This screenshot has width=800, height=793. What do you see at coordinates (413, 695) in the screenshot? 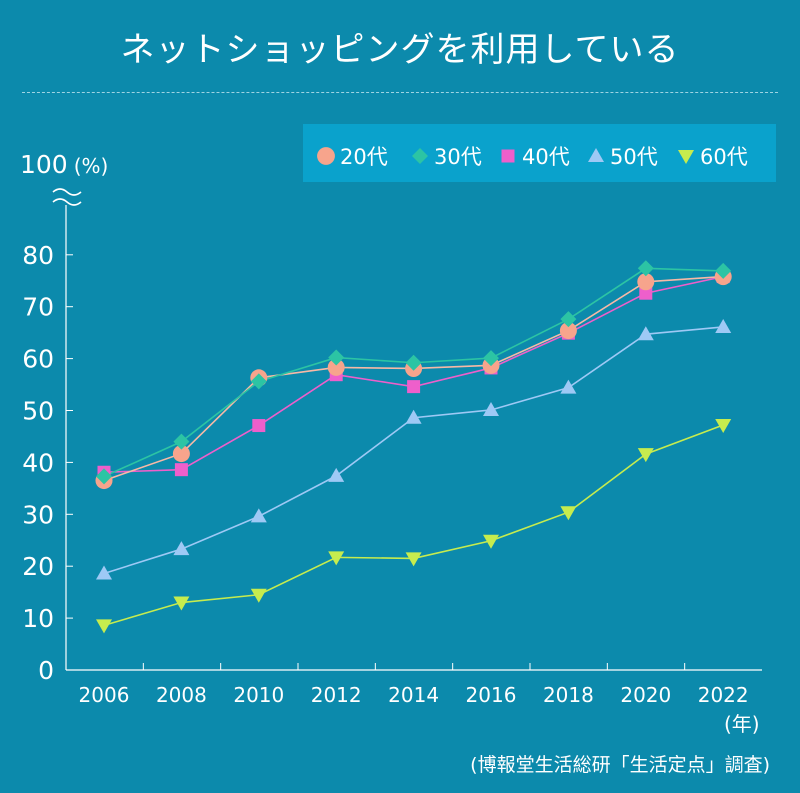
I see `x-tick-label: 2014` at bounding box center [413, 695].